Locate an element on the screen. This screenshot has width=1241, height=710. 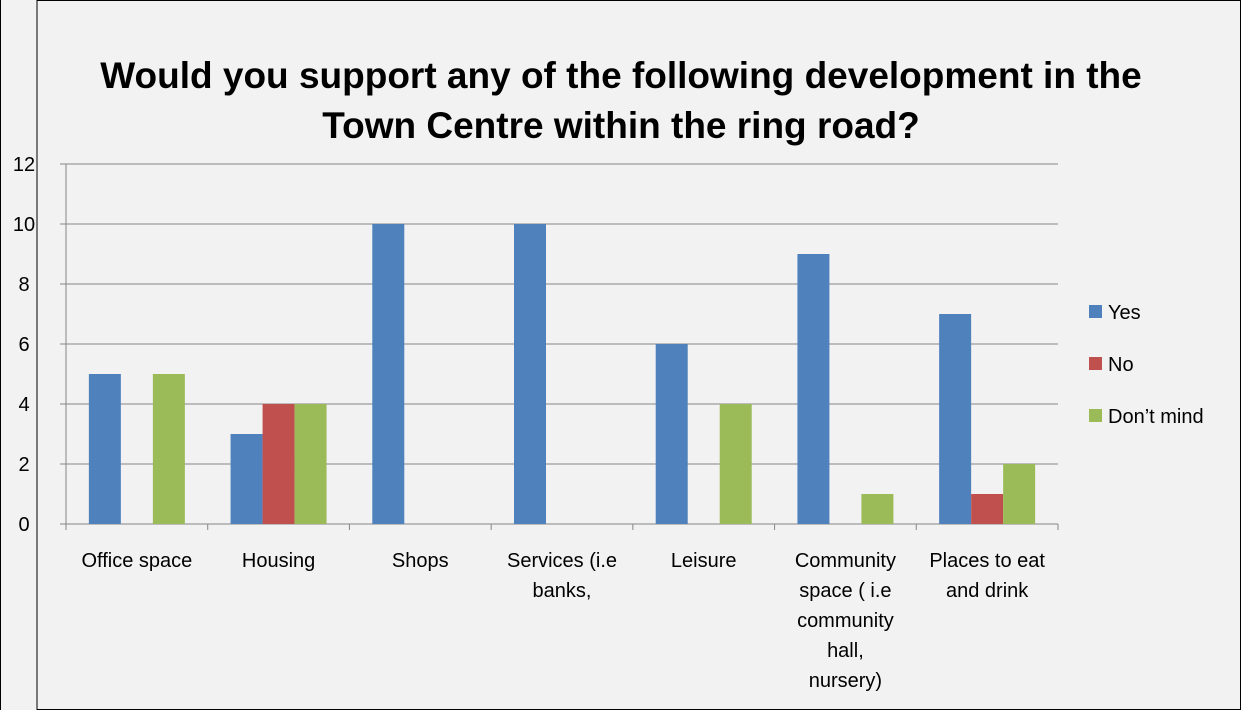
x-category-label: nursery) is located at coordinates (845, 681).